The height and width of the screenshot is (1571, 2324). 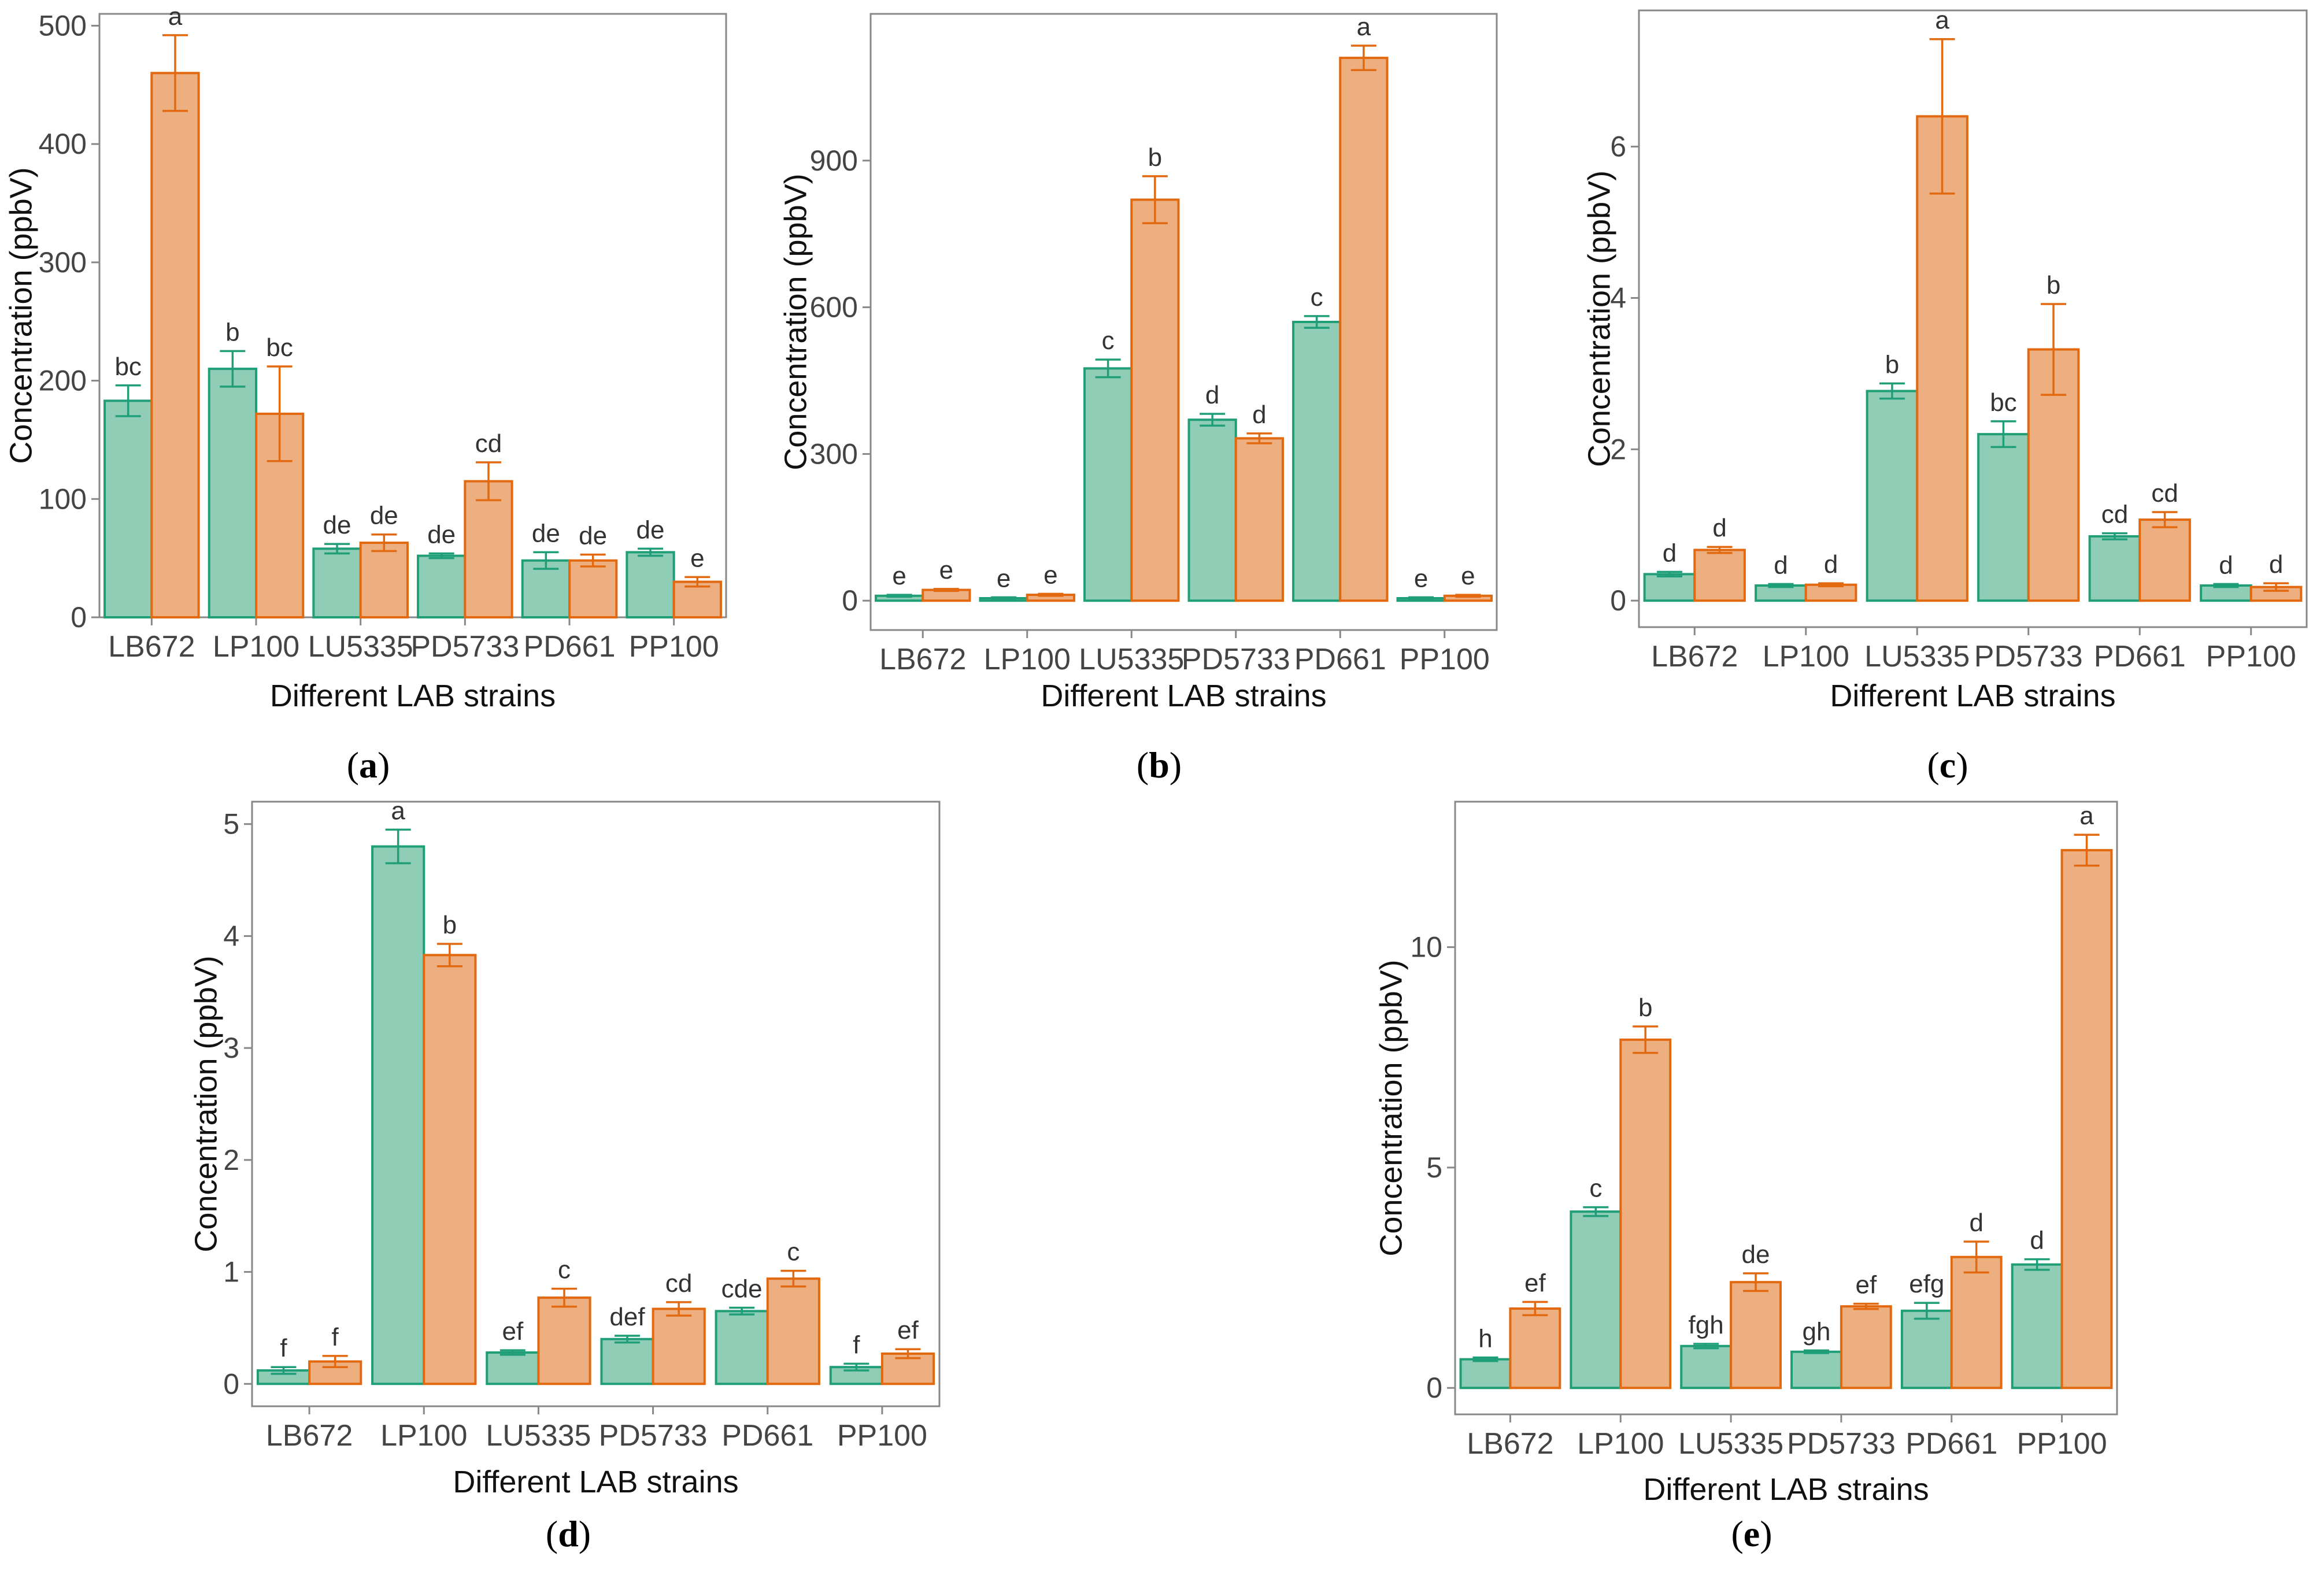 I want to click on significance-label: h, so click(x=1485, y=1339).